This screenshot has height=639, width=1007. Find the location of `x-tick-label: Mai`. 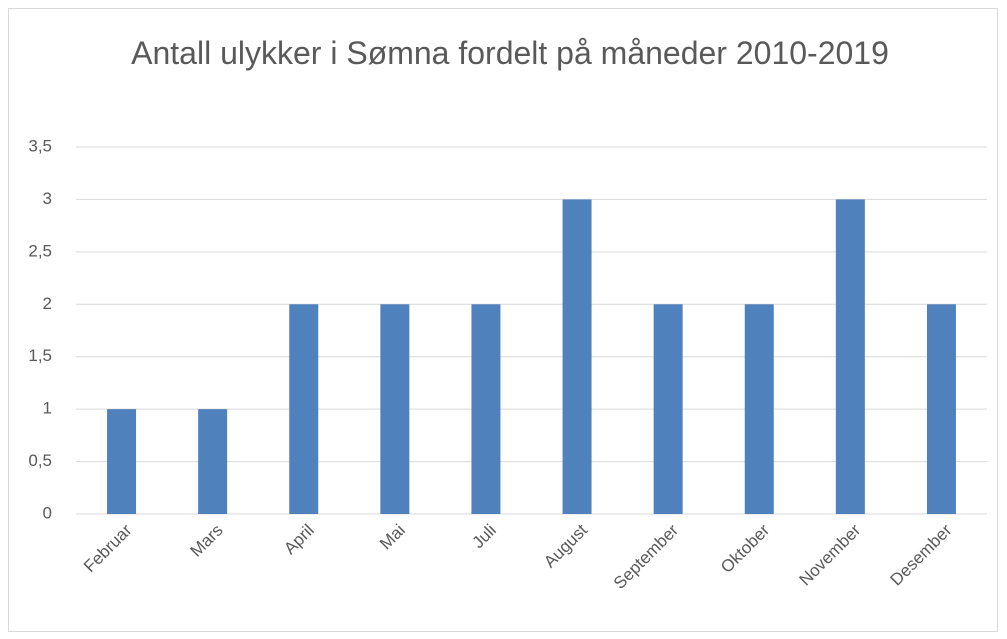

x-tick-label: Mai is located at coordinates (392, 537).